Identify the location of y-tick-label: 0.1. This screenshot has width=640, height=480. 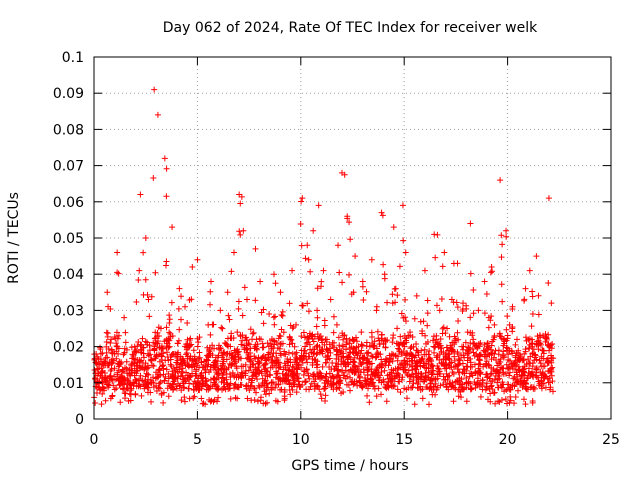
(73, 58).